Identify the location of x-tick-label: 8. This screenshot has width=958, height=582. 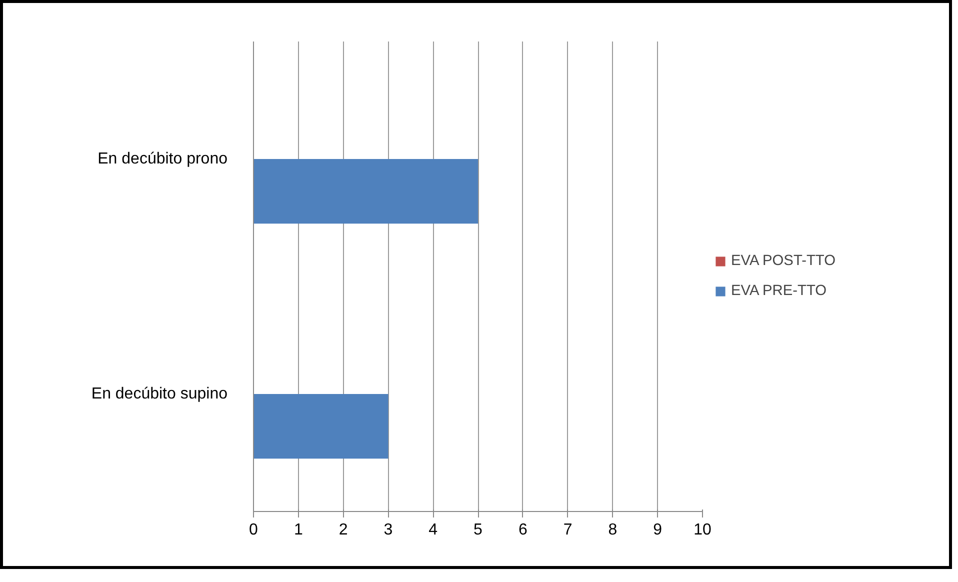
(613, 530).